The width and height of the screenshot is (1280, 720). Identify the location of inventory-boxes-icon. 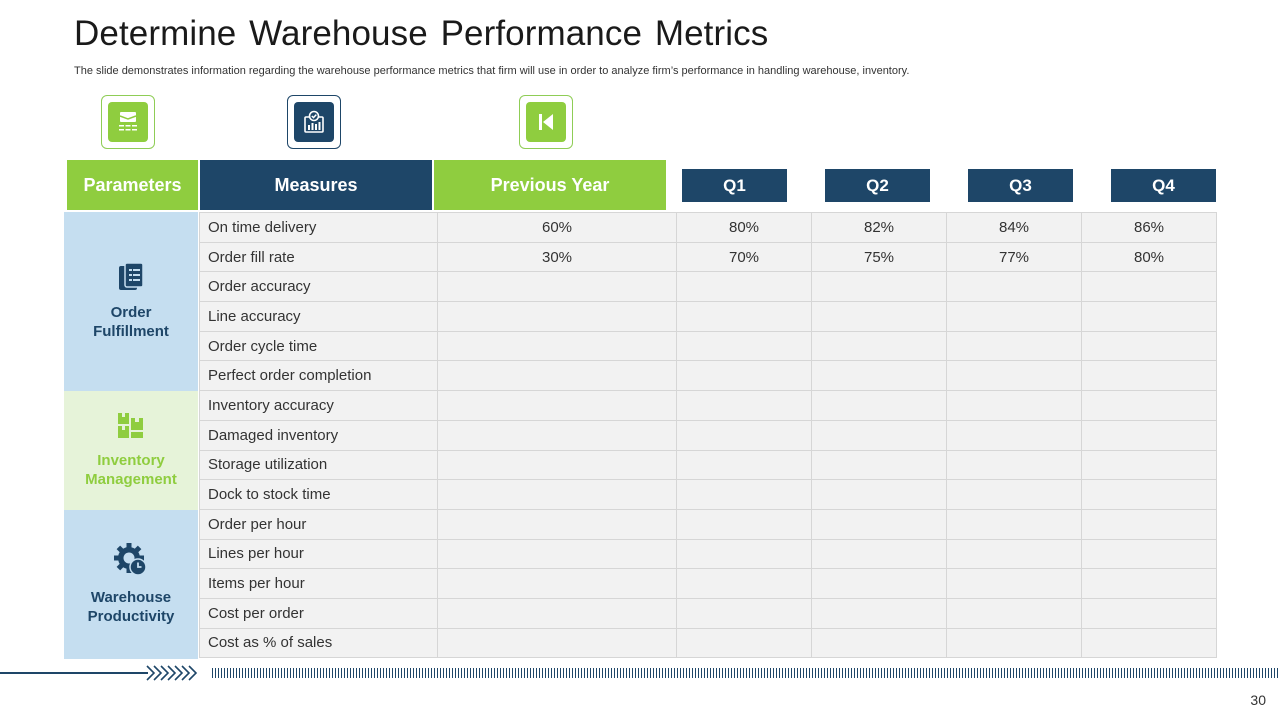
(131, 428).